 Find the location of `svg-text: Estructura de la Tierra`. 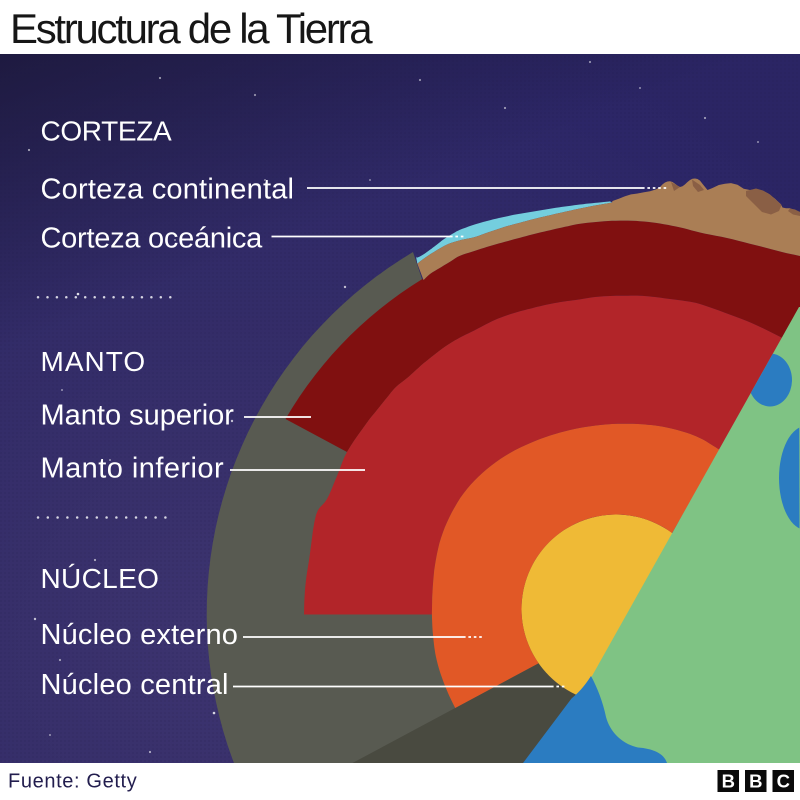

svg-text: Estructura de la Tierra is located at coordinates (191, 28).